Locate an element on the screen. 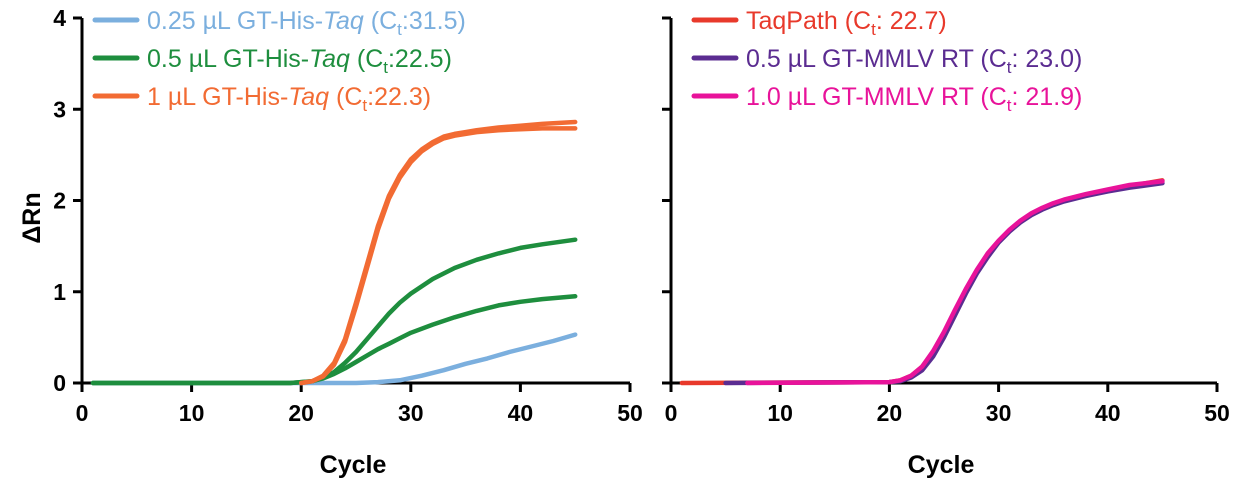 The image size is (1247, 484). legend-label-0: TaqPath (Ct: 22.7) is located at coordinates (846, 23).